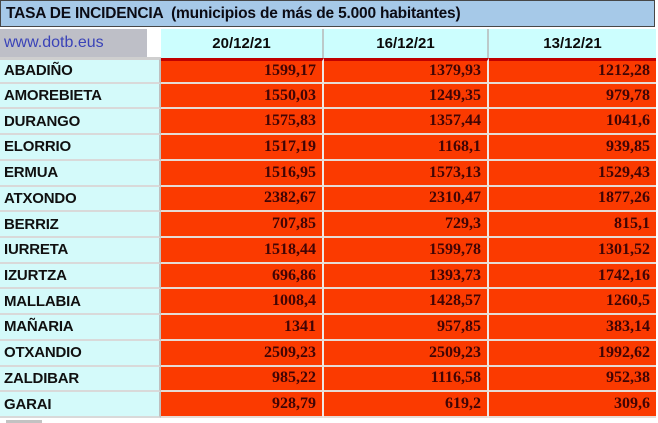 The width and height of the screenshot is (658, 423). Describe the element at coordinates (572, 328) in the screenshot. I see `value-cell: 383,14` at that location.